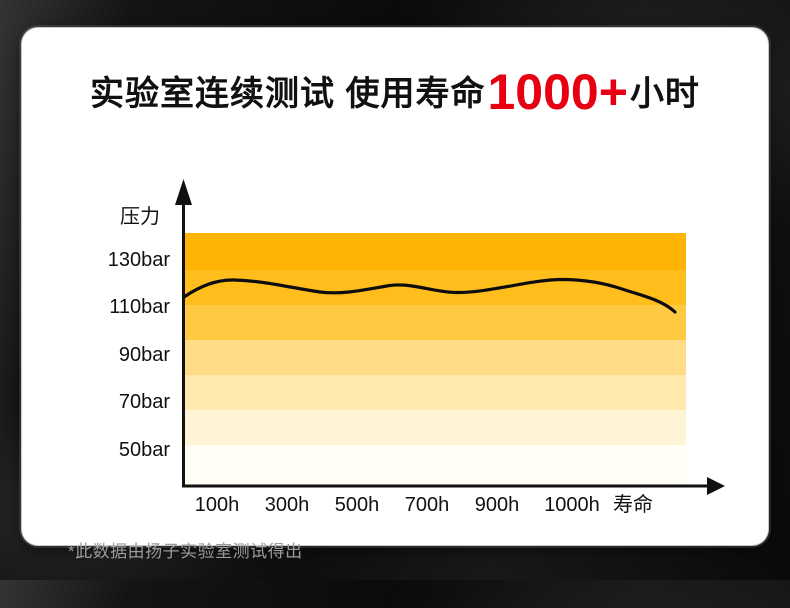 The image size is (790, 608). I want to click on x-tick-lifespan: 寿命, so click(633, 505).